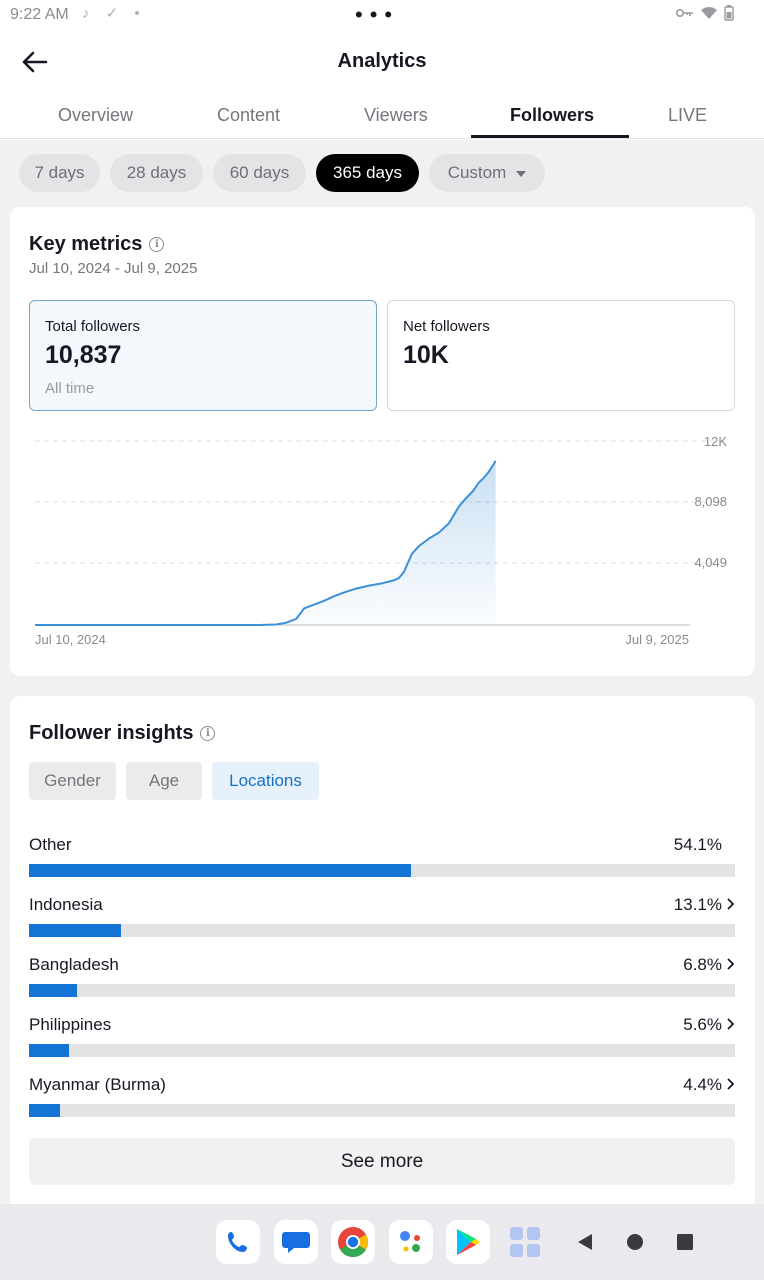 The width and height of the screenshot is (764, 1280). Describe the element at coordinates (377, 542) in the screenshot. I see `followers-area` at that location.